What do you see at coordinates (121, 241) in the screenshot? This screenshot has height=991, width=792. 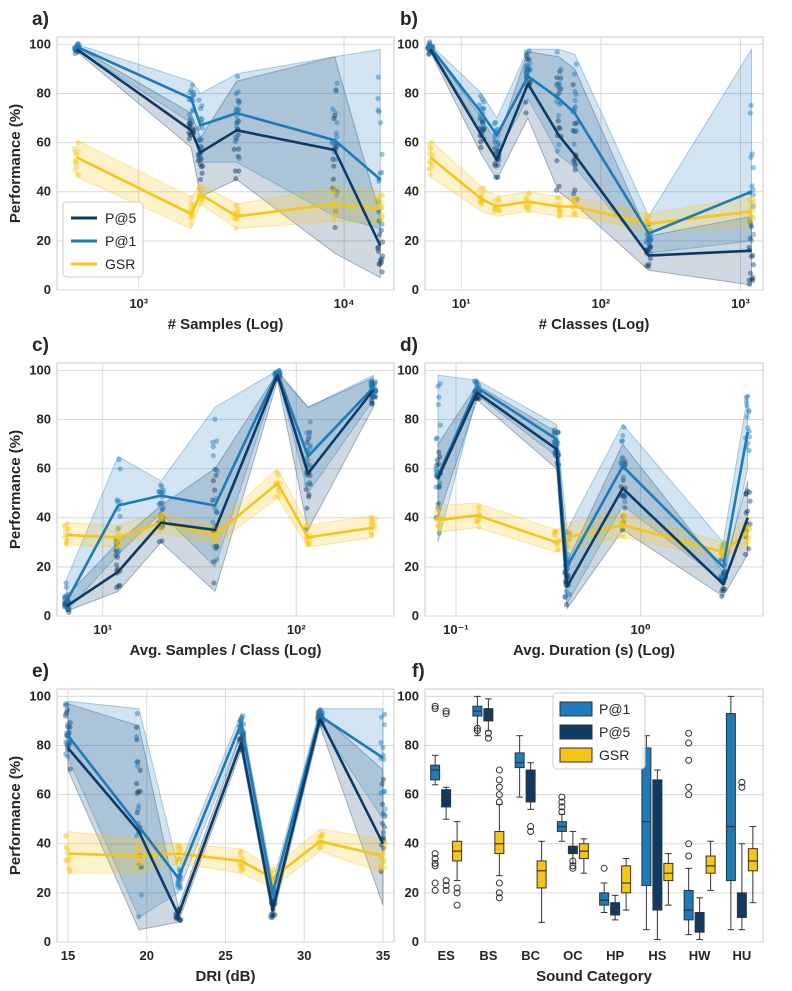 I see `legend-label-p1: P@1` at bounding box center [121, 241].